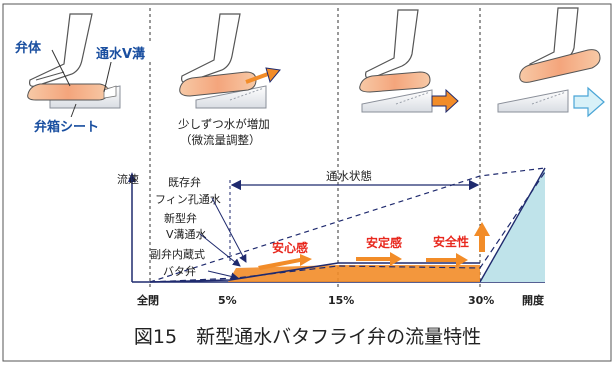 The width and height of the screenshot is (615, 365). What do you see at coordinates (61, 68) in the screenshot?
I see `valve-body-leader` at bounding box center [61, 68].